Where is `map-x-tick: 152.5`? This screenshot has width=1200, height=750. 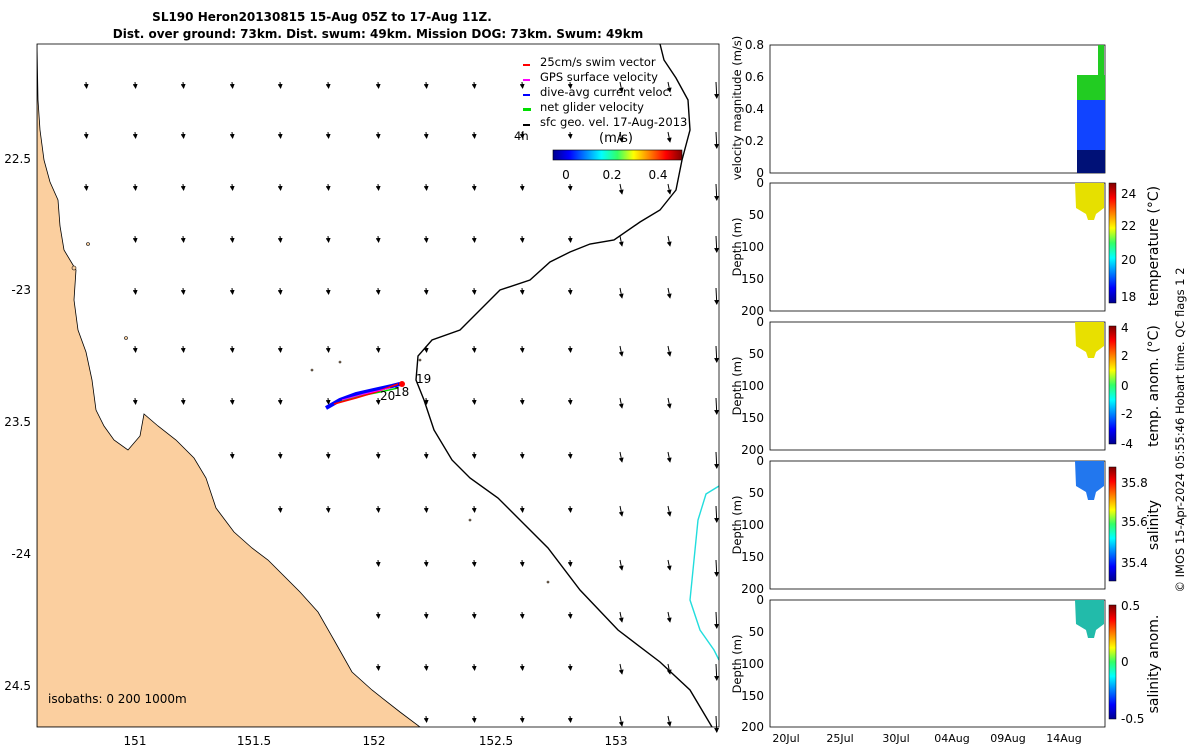
map-x-tick: 152.5 is located at coordinates (496, 741).